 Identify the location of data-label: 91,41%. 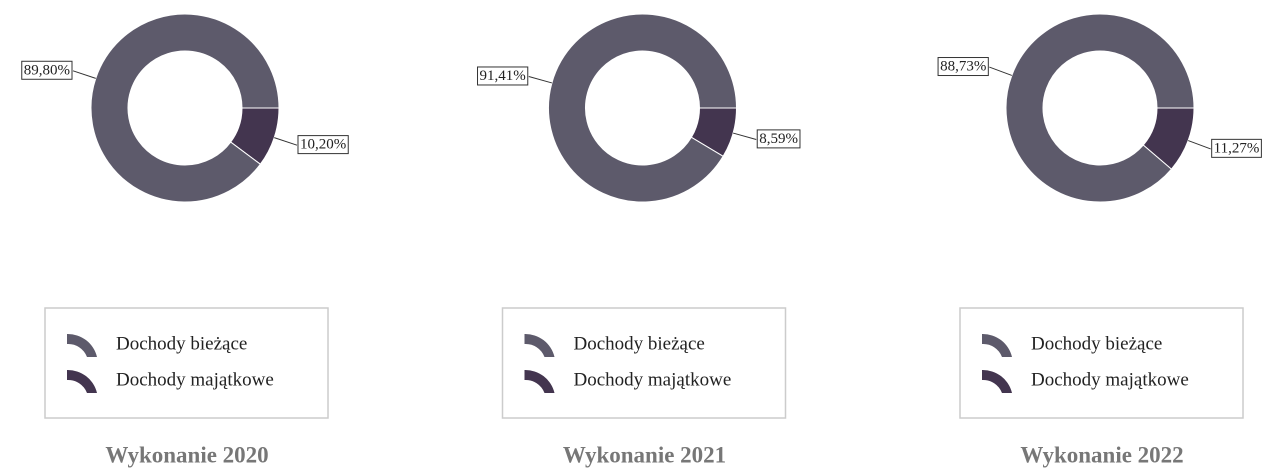
(503, 76).